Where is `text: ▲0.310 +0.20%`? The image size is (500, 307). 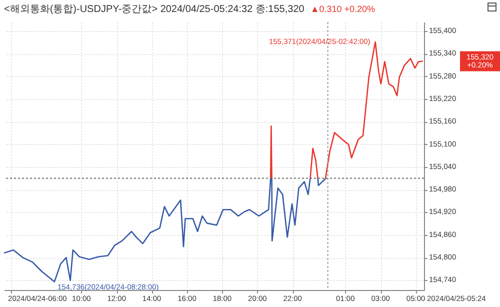
text: ▲0.310 +0.20% is located at coordinates (343, 9).